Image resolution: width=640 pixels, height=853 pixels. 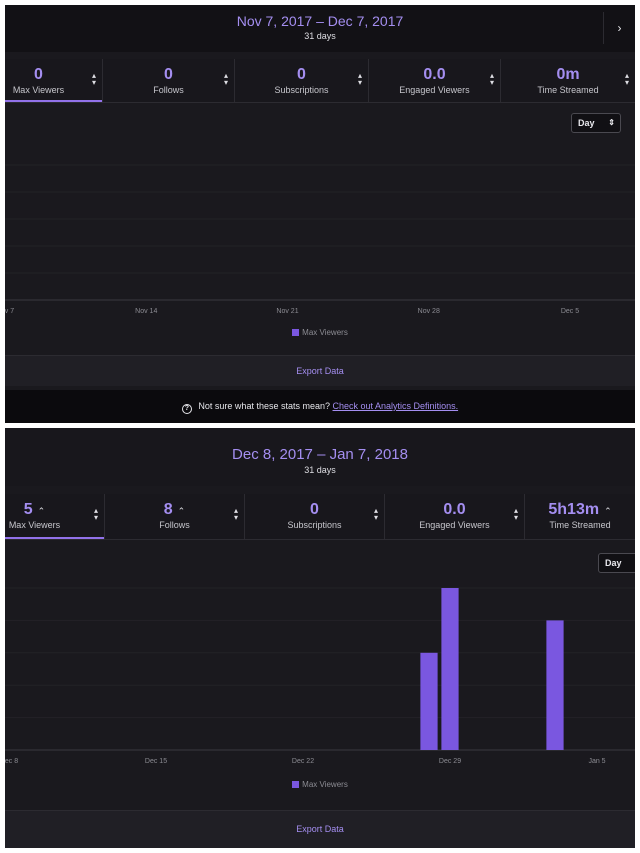 I want to click on x-tick-label: Dec 15, so click(x=156, y=761).